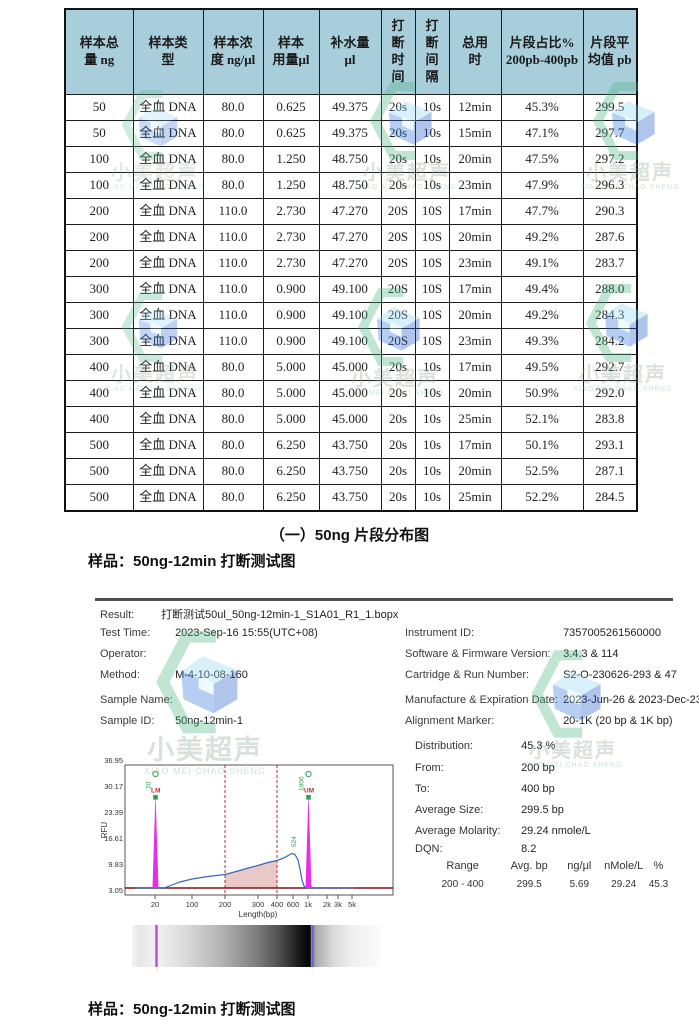 The image size is (699, 1024). What do you see at coordinates (350, 107) in the screenshot?
I see `table-cell: 49.375` at bounding box center [350, 107].